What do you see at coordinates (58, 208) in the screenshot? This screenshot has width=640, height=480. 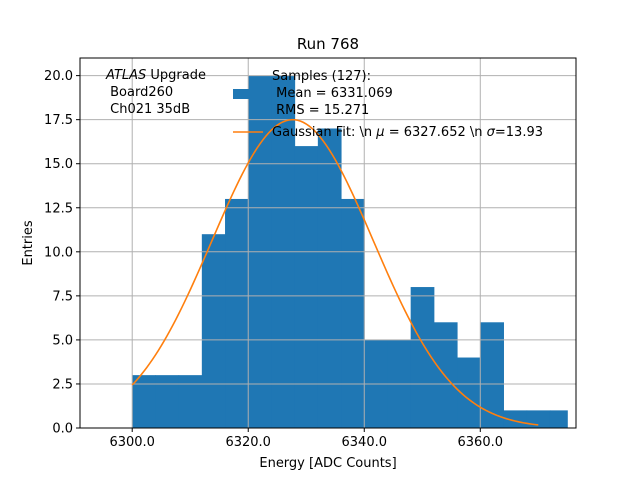 I see `y-tick-label: 12.5` at bounding box center [58, 208].